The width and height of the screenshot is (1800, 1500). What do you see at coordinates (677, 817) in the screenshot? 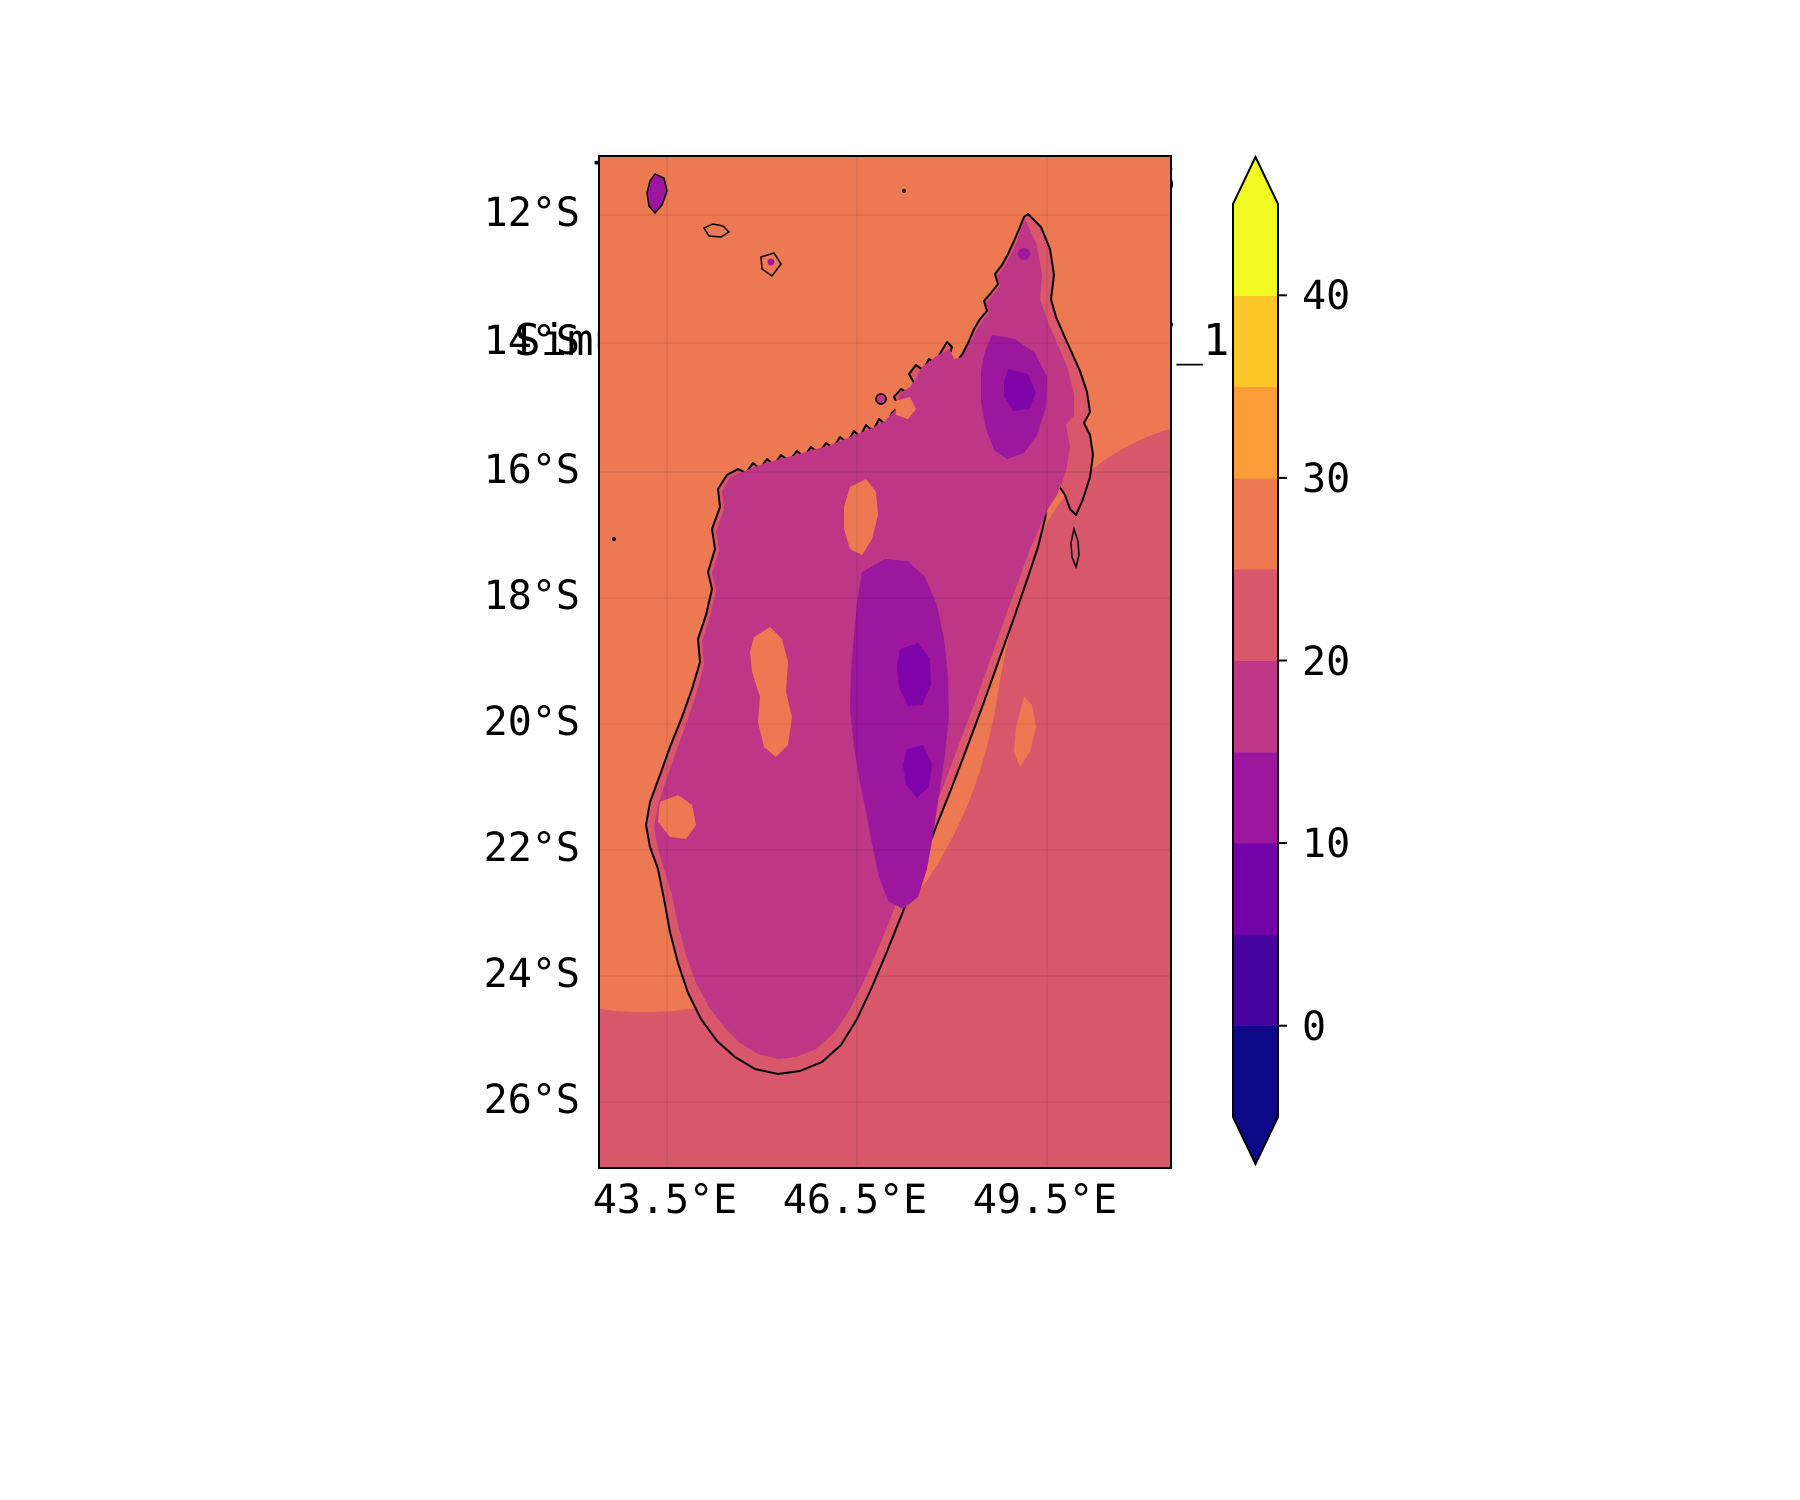
I see `land-warm-patch-southwest` at bounding box center [677, 817].